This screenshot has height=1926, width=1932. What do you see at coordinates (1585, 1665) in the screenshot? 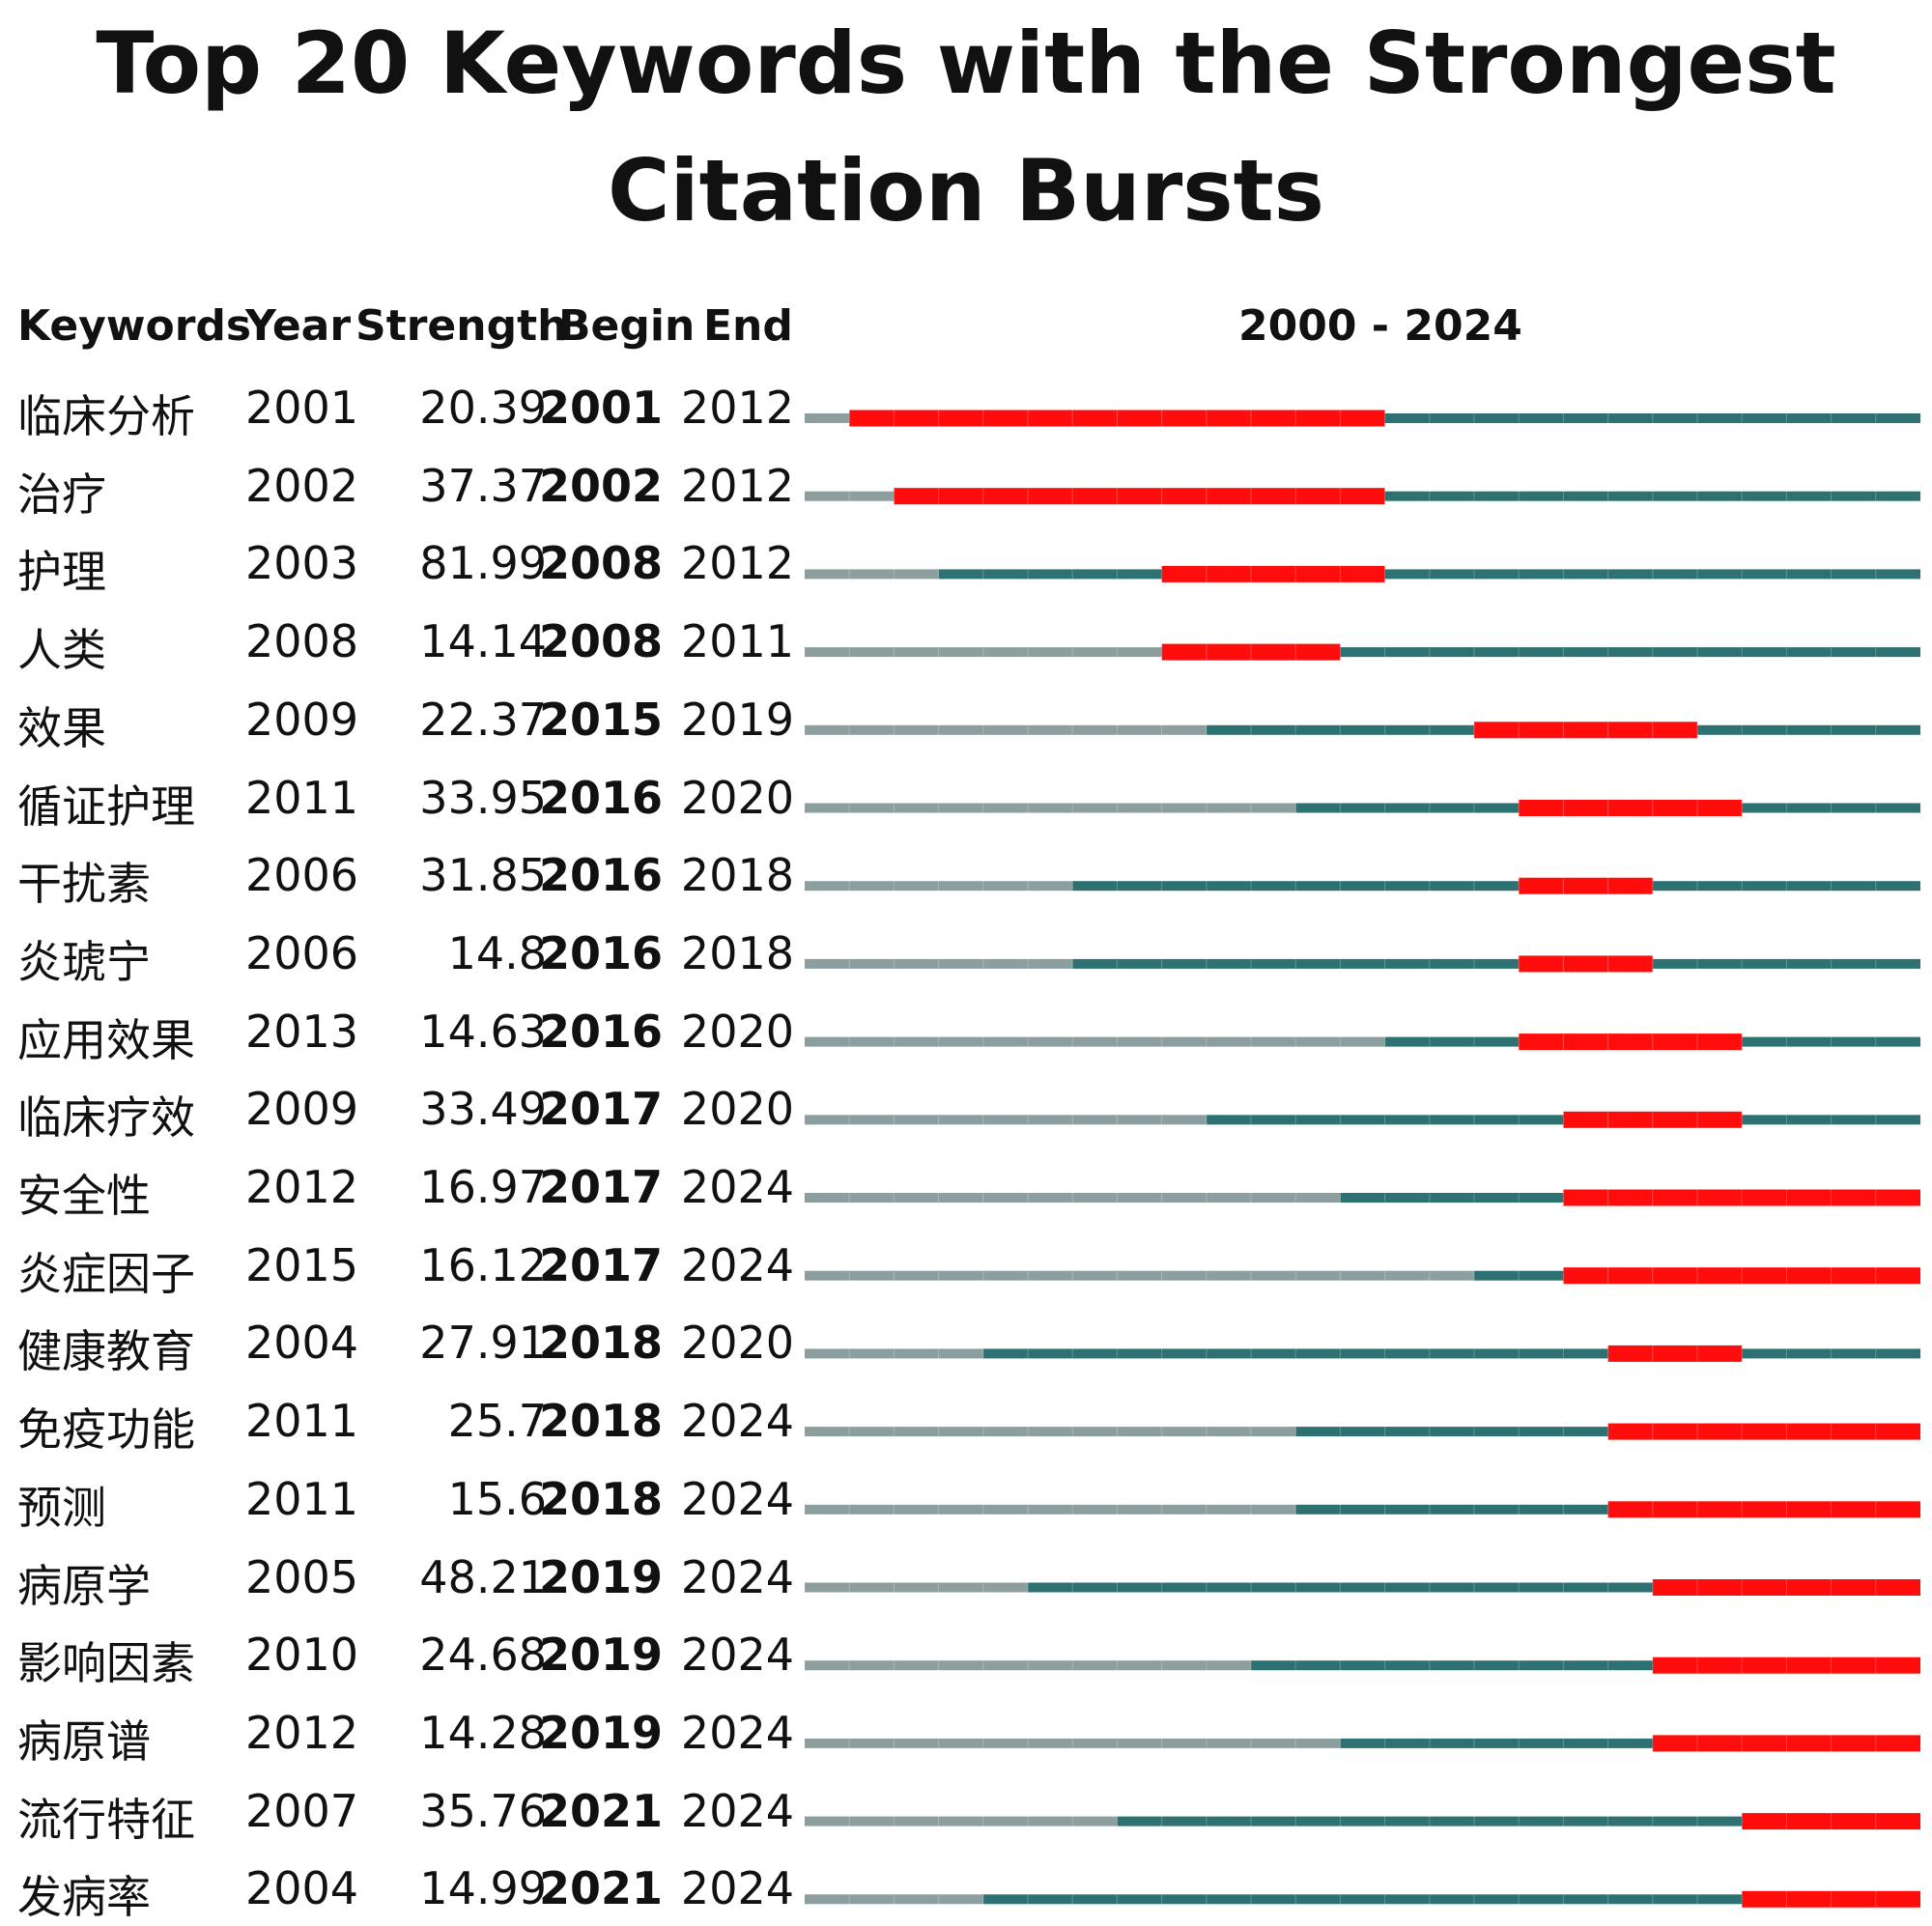
I see `active-bar` at bounding box center [1585, 1665].